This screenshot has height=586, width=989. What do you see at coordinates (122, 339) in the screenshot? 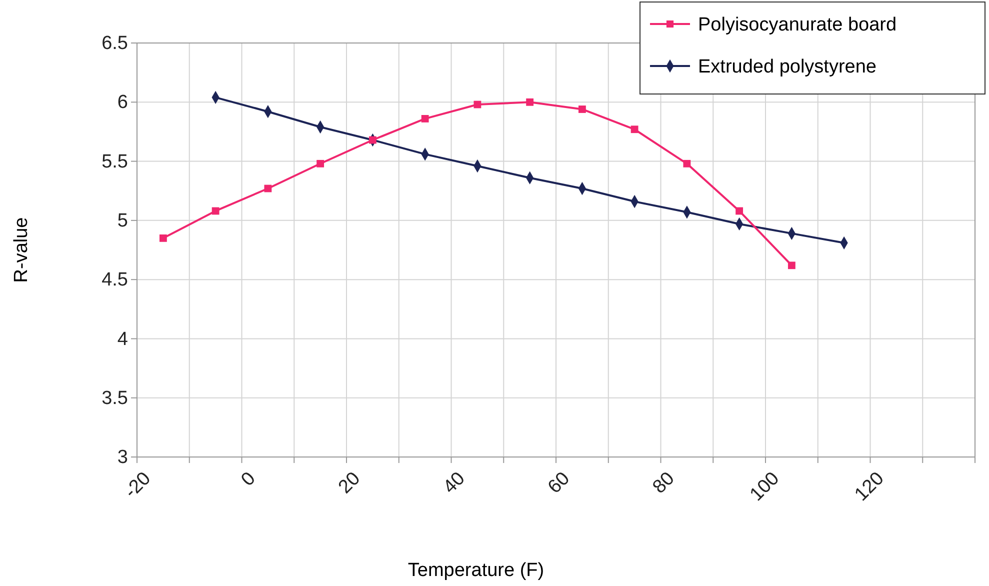
I see `y-tick-label: 4` at bounding box center [122, 339].